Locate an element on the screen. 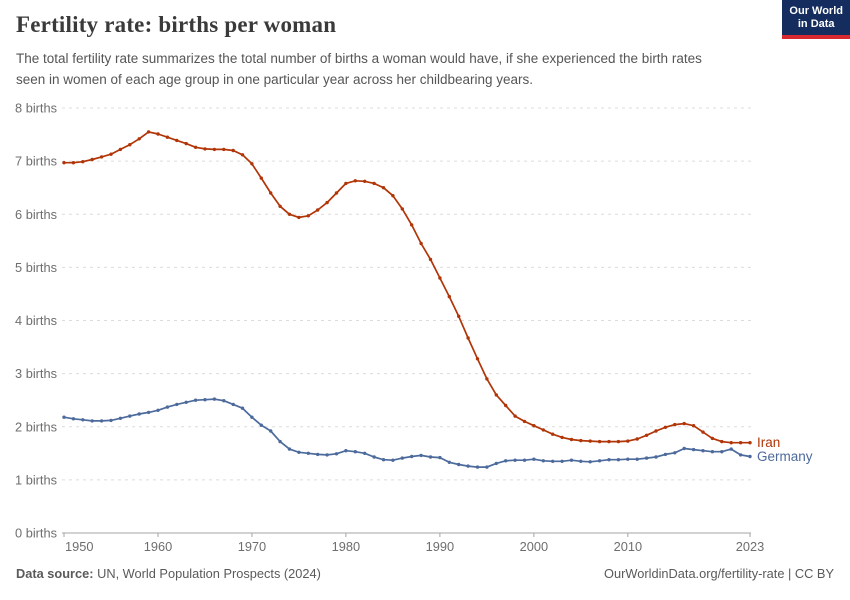 The width and height of the screenshot is (850, 600). owid-logo: Our World in Data is located at coordinates (816, 19).